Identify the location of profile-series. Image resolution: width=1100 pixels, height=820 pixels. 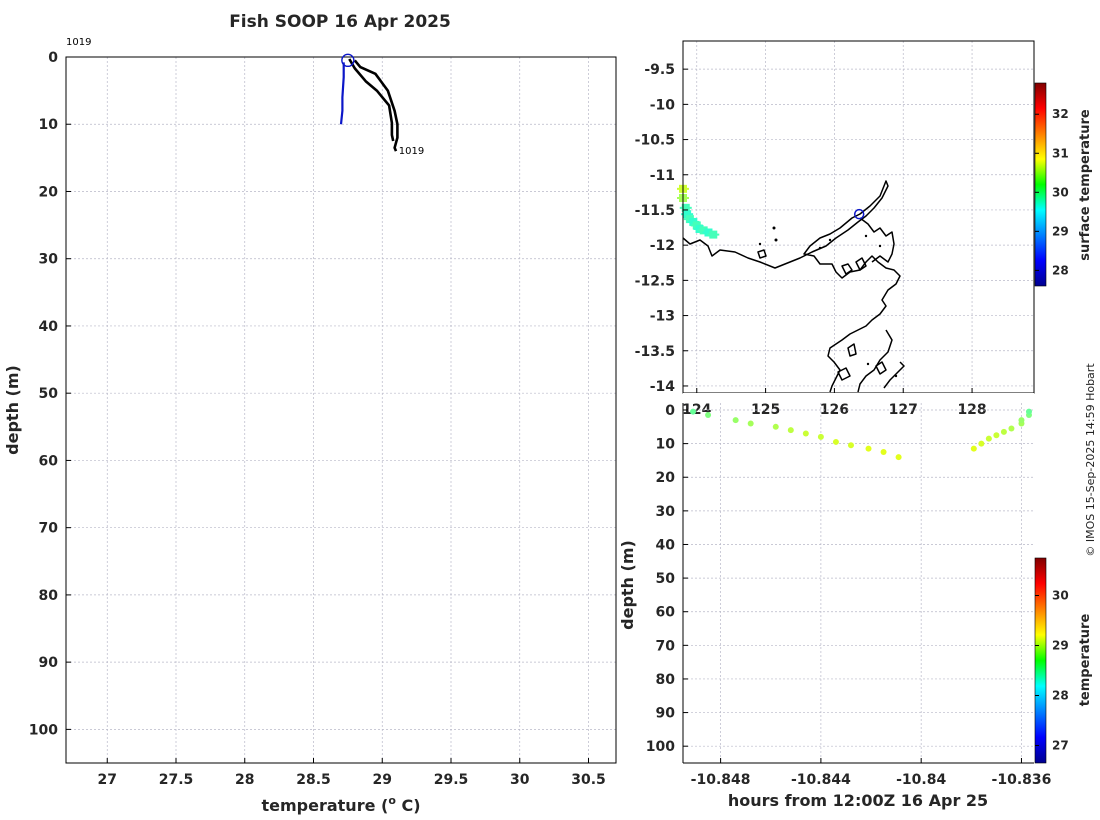
(369, 102).